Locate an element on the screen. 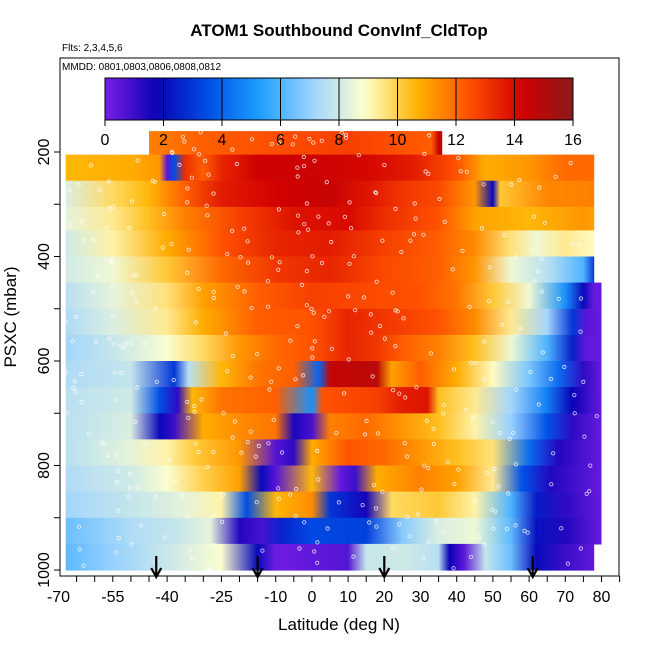 Image resolution: width=650 pixels, height=650 pixels. x-tick-label: 70 is located at coordinates (565, 597).